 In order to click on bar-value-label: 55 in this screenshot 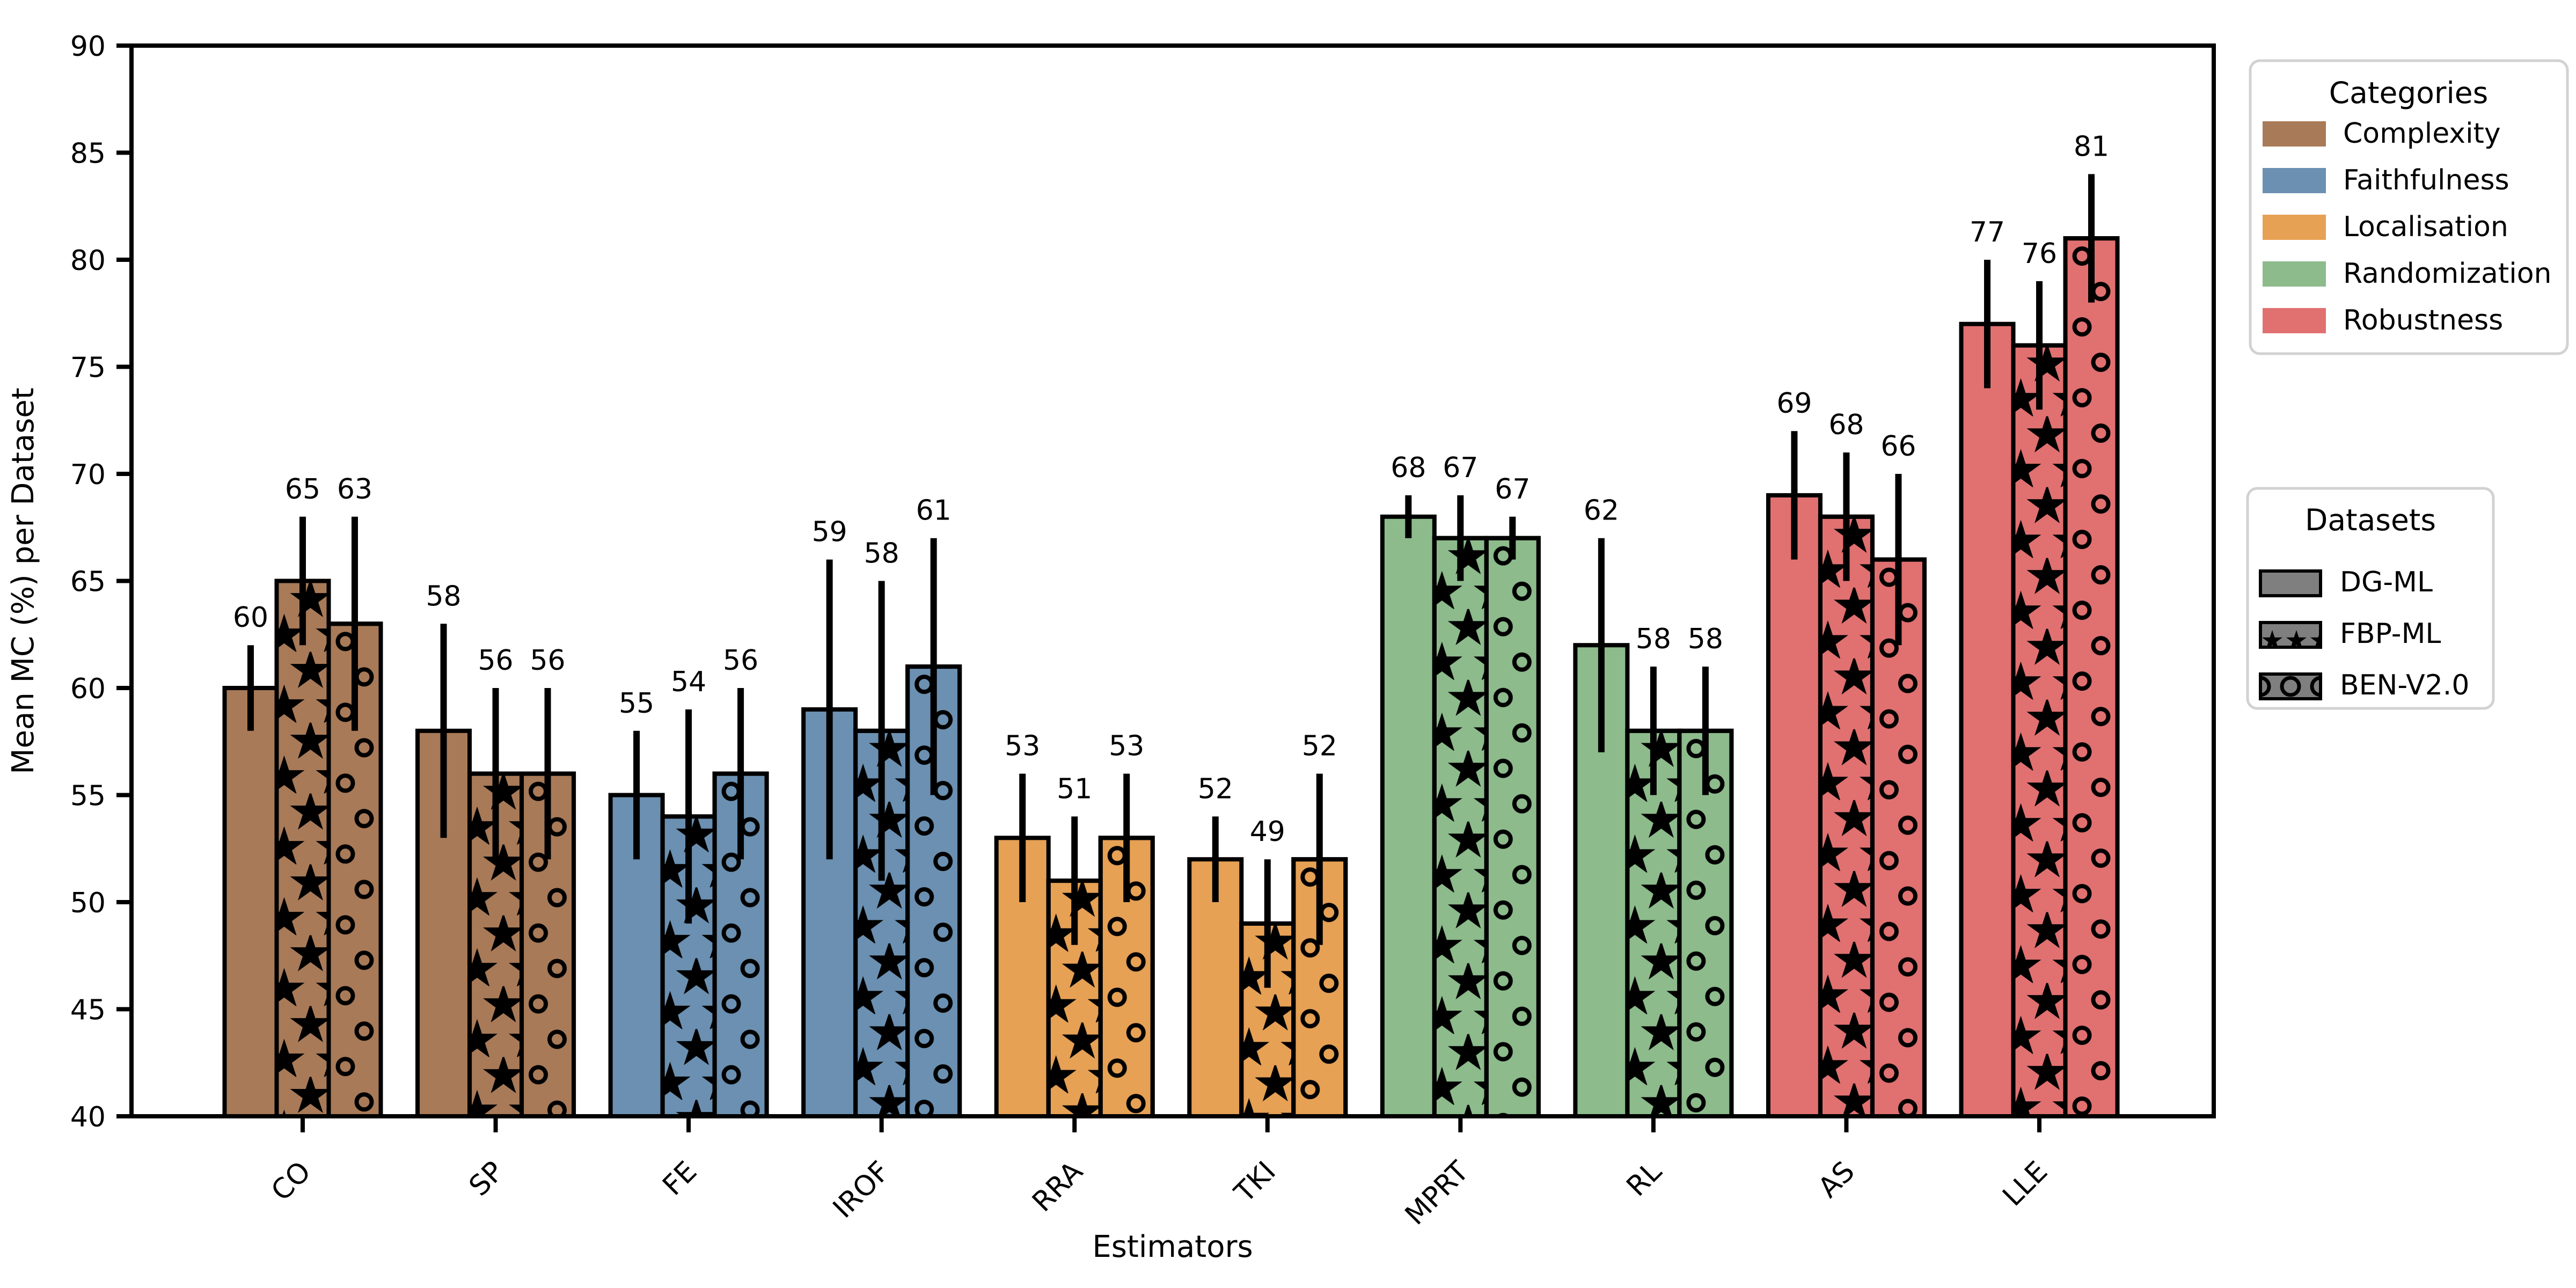, I will do `click(636, 703)`.